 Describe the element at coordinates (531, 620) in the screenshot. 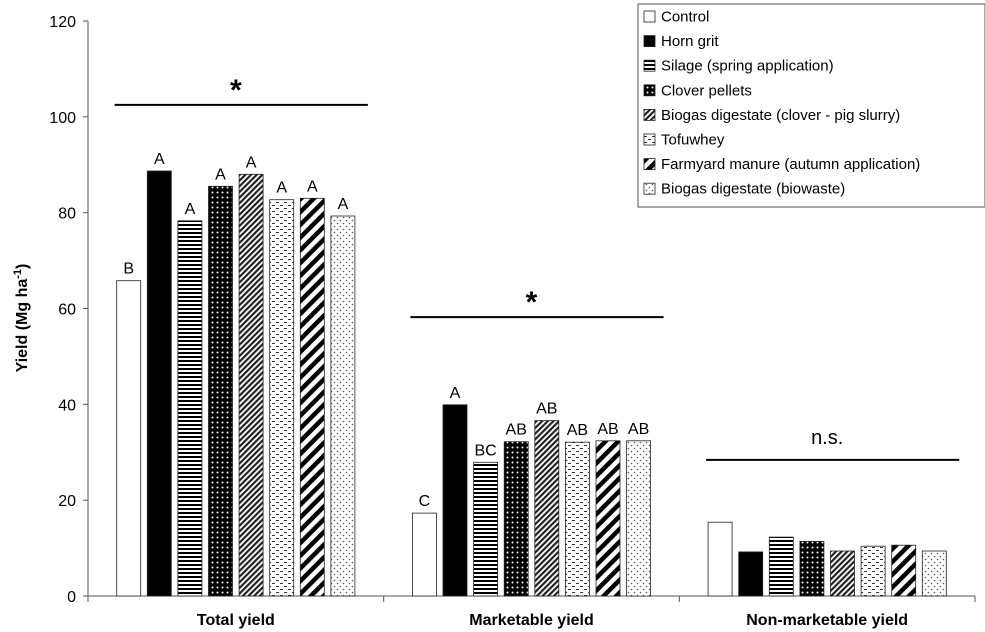

I see `x-tick-label: Marketable yield` at that location.